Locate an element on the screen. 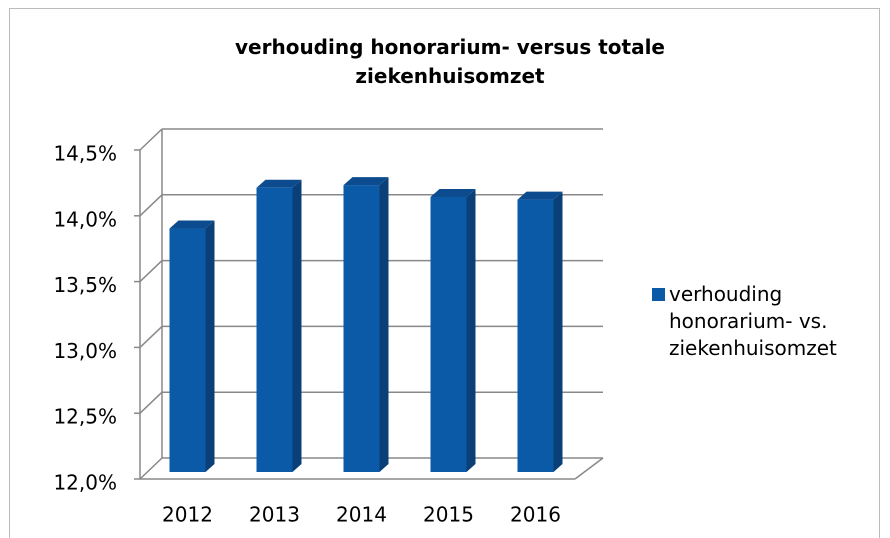 Image resolution: width=890 pixels, height=538 pixels. y-tick-label: 12,5% is located at coordinates (85, 417).